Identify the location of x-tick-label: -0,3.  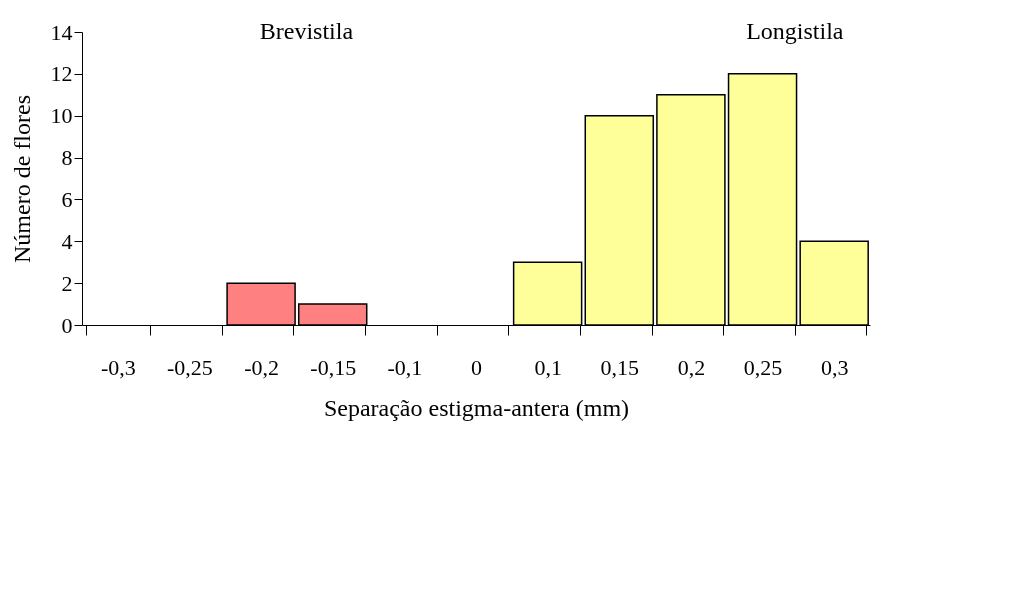
(118, 367).